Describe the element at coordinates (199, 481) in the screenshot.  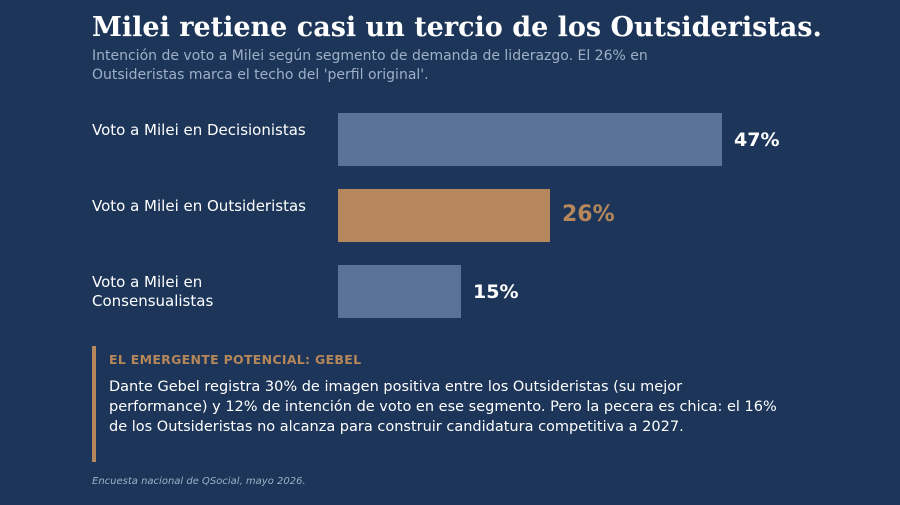
I see `source-note: Encuesta nacional de QSocial, mayo 2026.` at that location.